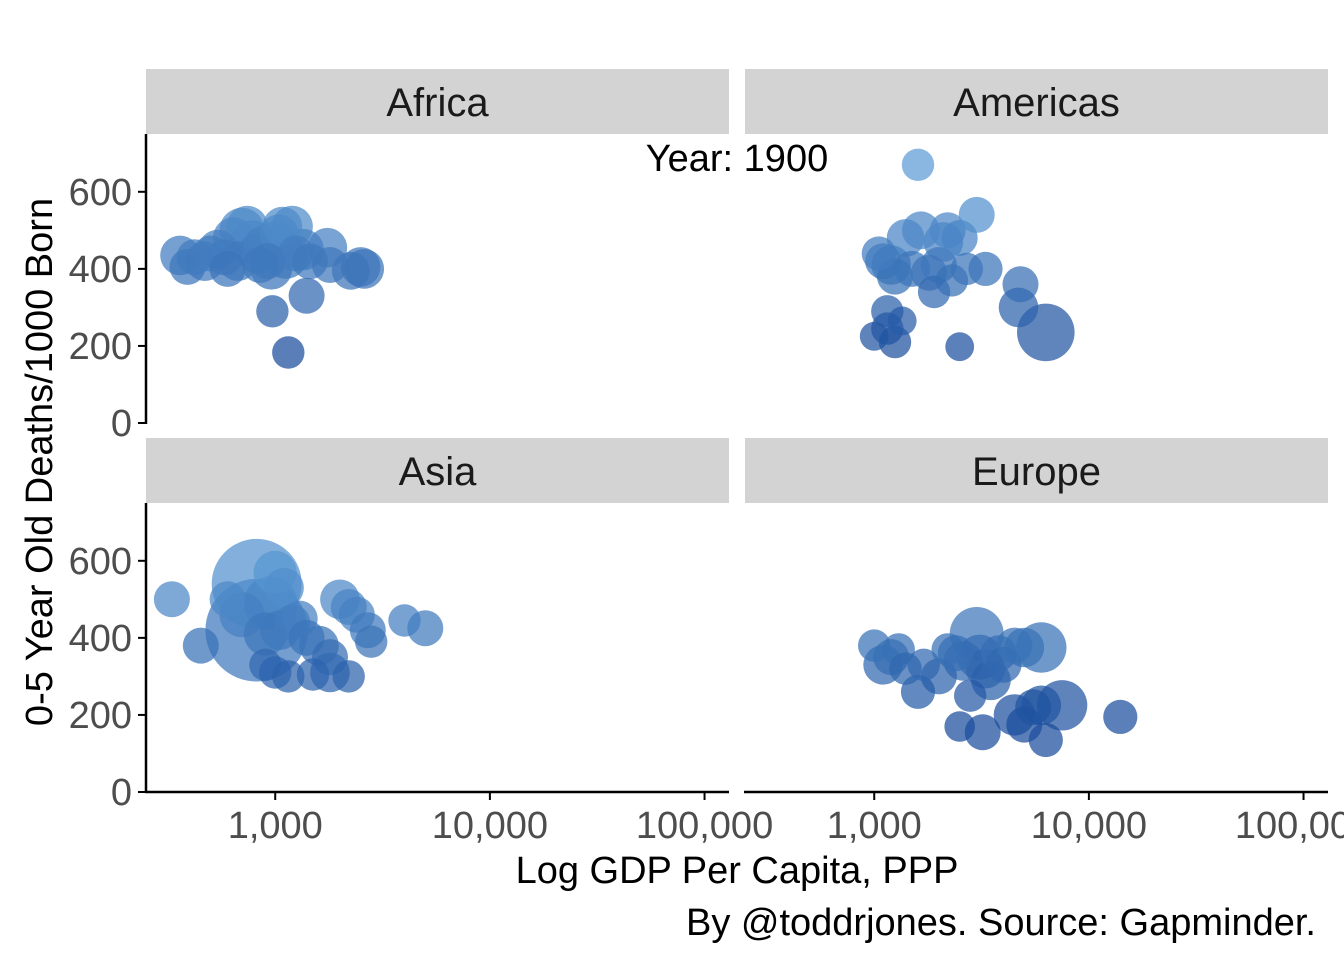 The image size is (1344, 960). I want to click on strip-label-americas: Americas, so click(1036, 103).